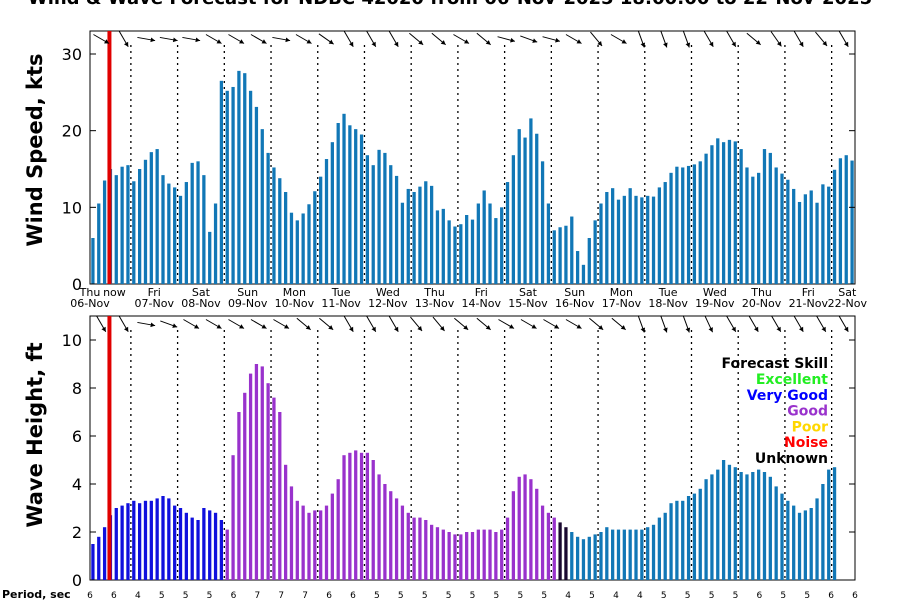  Describe the element at coordinates (847, 292) in the screenshot. I see `day-name-label: Sat` at that location.